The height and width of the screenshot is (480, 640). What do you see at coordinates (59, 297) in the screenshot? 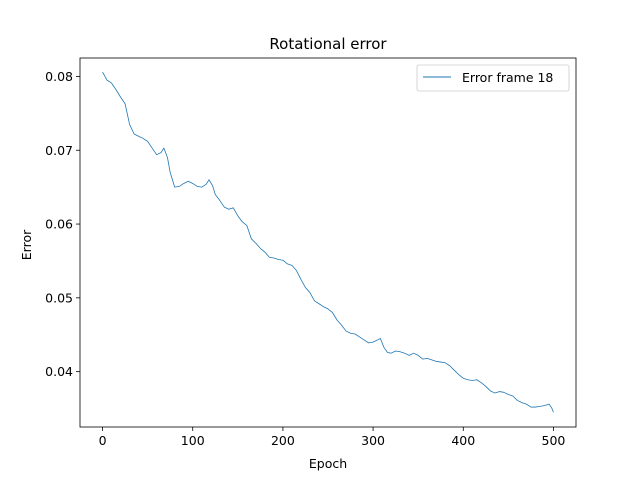
I see `y-tick-label: 0.05` at bounding box center [59, 297].